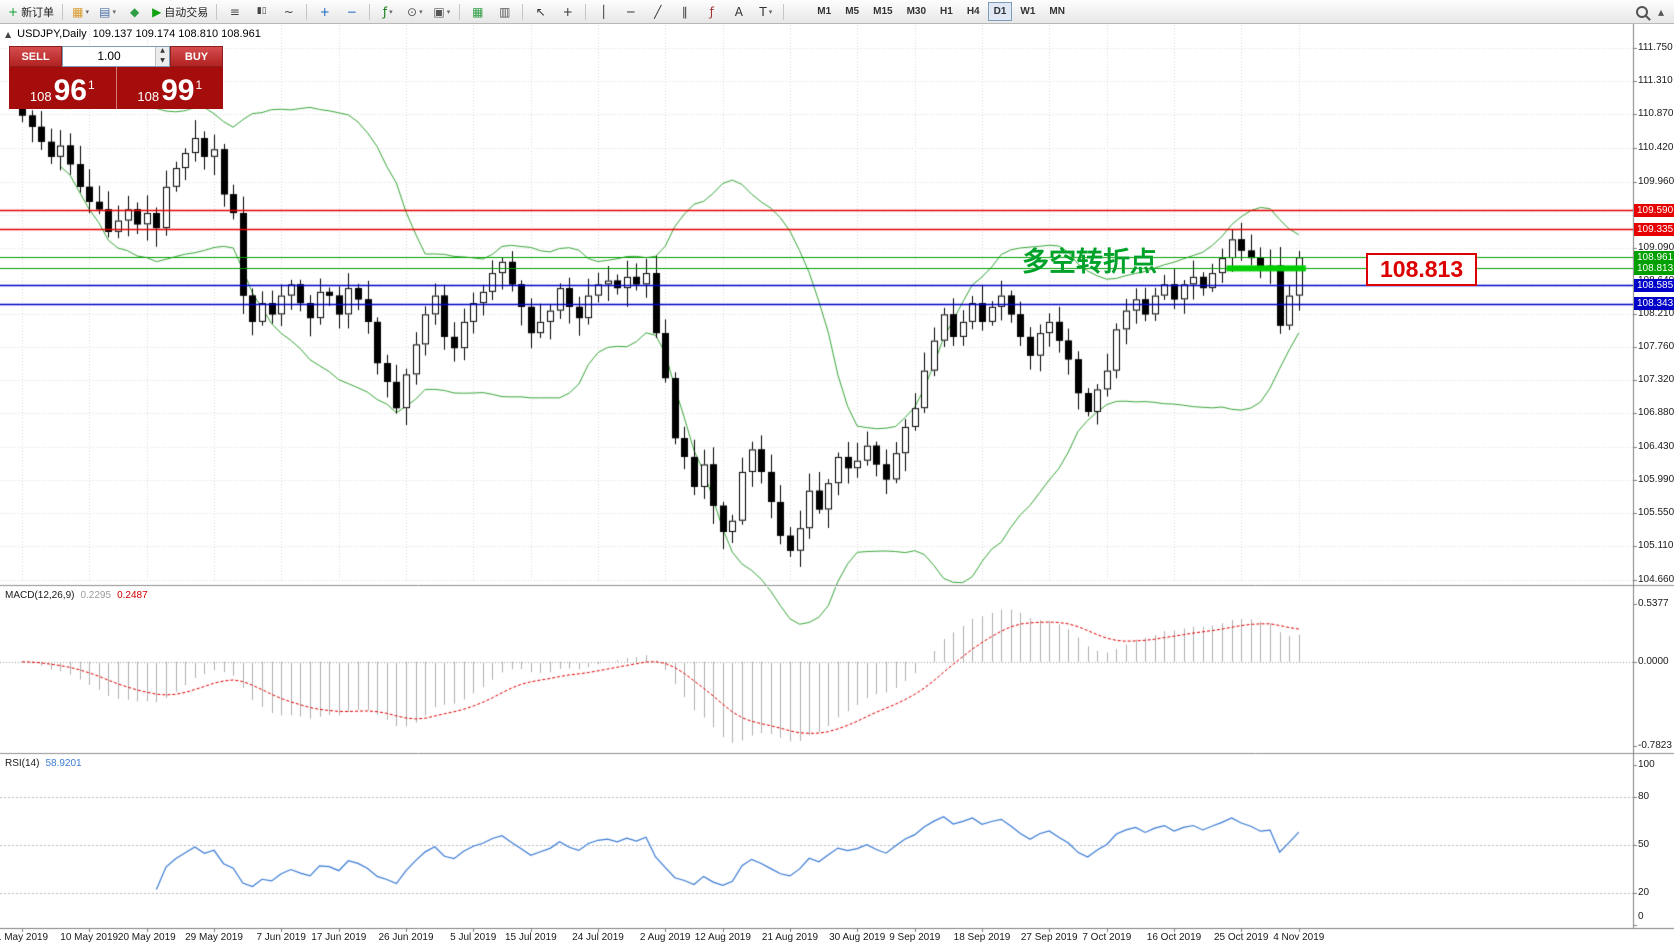 The height and width of the screenshot is (949, 1674). I want to click on one-click-trade-panel: SELL 1.00 ▲ ▼ BUY 108 96 1 108 99 1, so click(116, 77).